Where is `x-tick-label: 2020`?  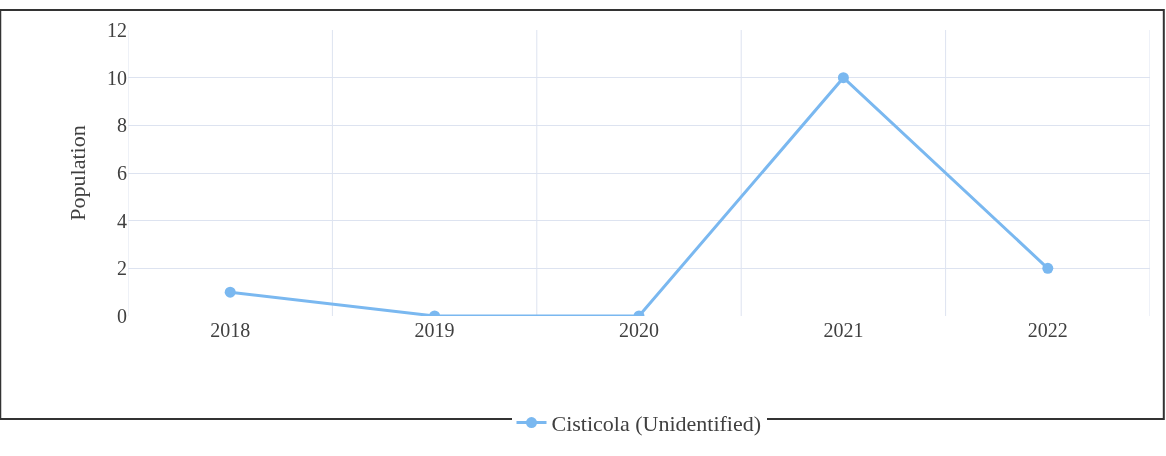 x-tick-label: 2020 is located at coordinates (639, 330).